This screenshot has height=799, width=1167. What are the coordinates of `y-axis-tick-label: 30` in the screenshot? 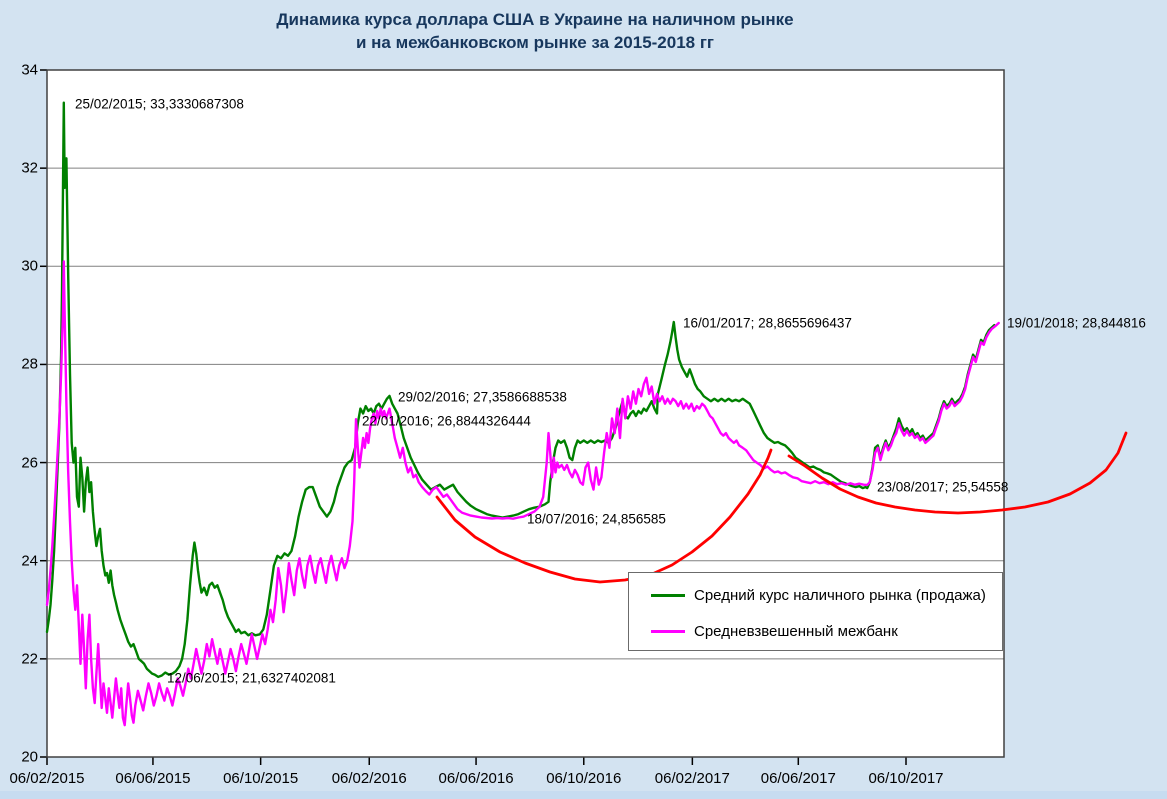 It's located at (29, 266).